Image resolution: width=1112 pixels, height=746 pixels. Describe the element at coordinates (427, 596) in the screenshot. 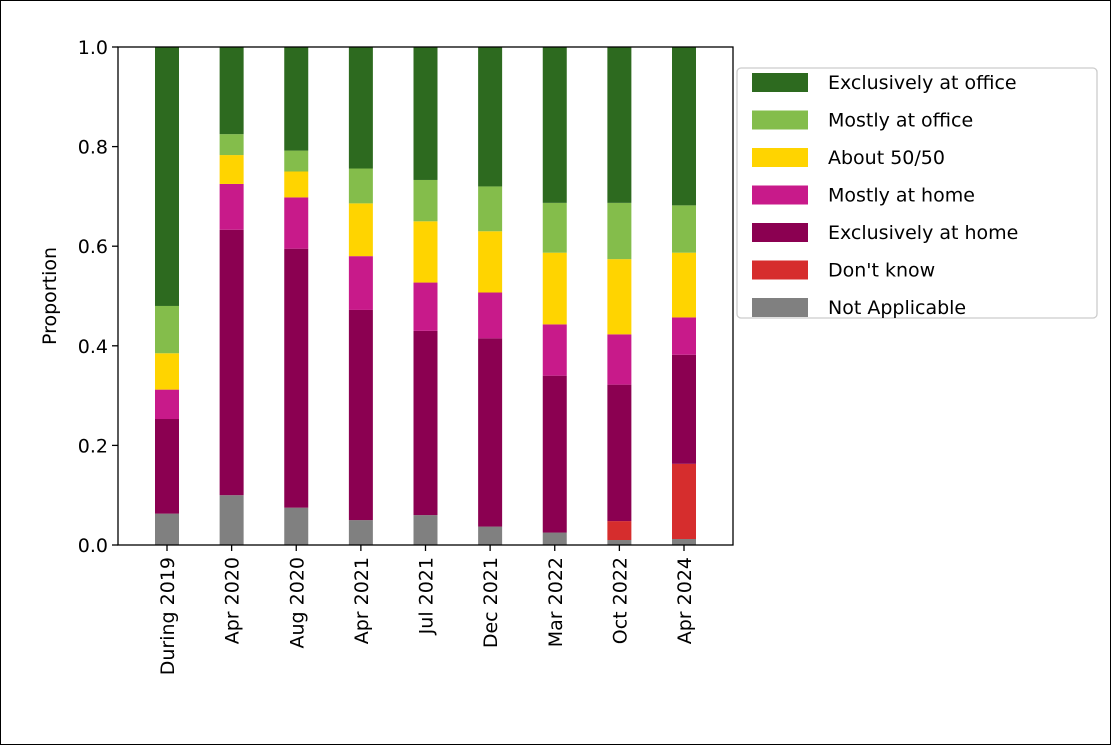

I see `x-tick-label: Jul 2021` at that location.